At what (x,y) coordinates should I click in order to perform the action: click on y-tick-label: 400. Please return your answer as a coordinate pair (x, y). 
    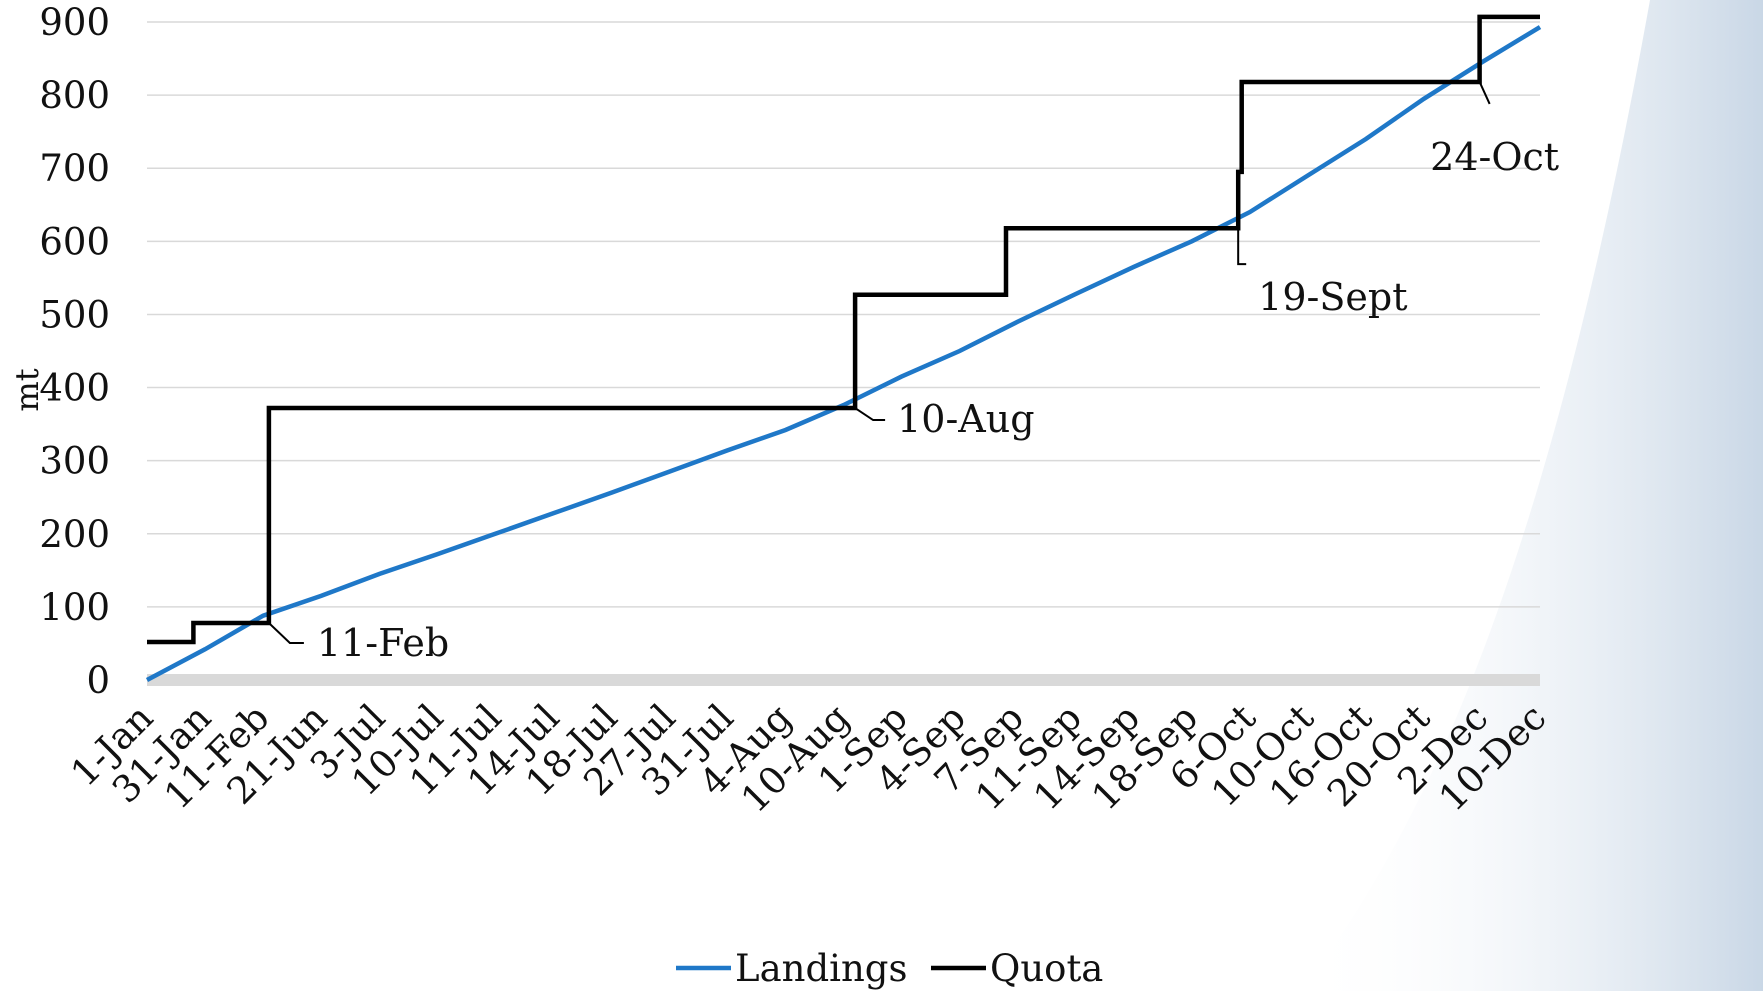
    Looking at the image, I should click on (74, 388).